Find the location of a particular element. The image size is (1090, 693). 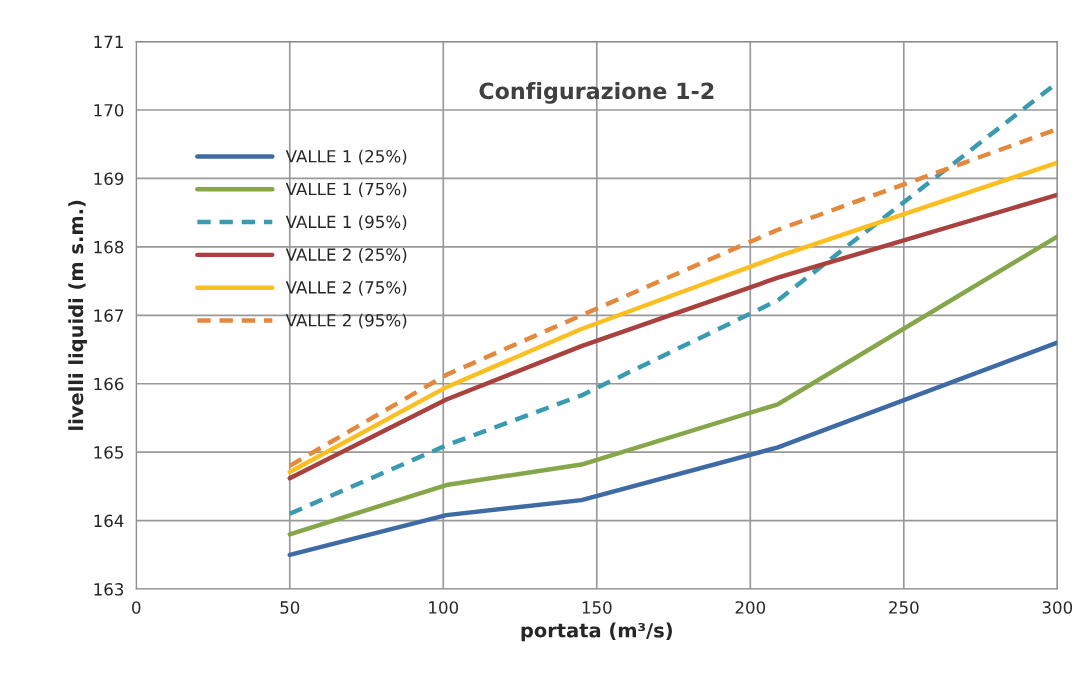

x-tick-label: 150 is located at coordinates (597, 607).